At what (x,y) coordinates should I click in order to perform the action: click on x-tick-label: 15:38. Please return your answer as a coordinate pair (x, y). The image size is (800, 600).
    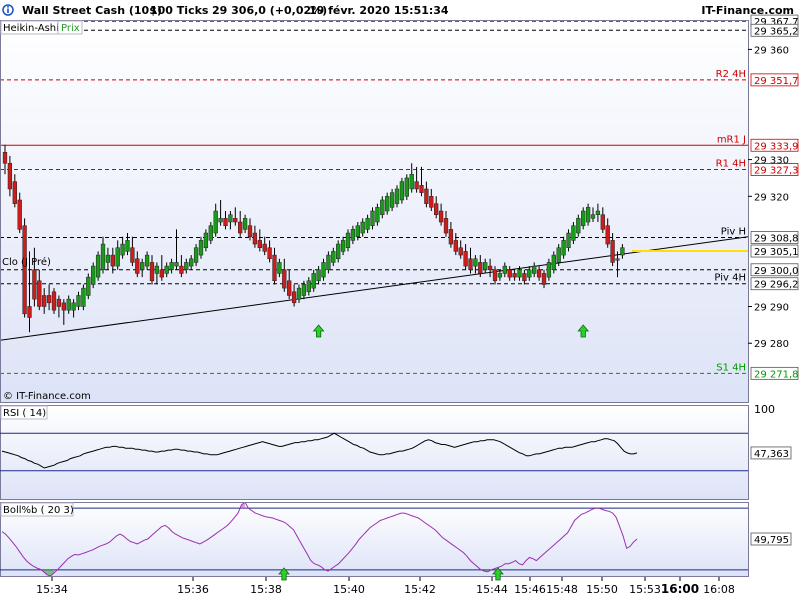
    Looking at the image, I should click on (266, 589).